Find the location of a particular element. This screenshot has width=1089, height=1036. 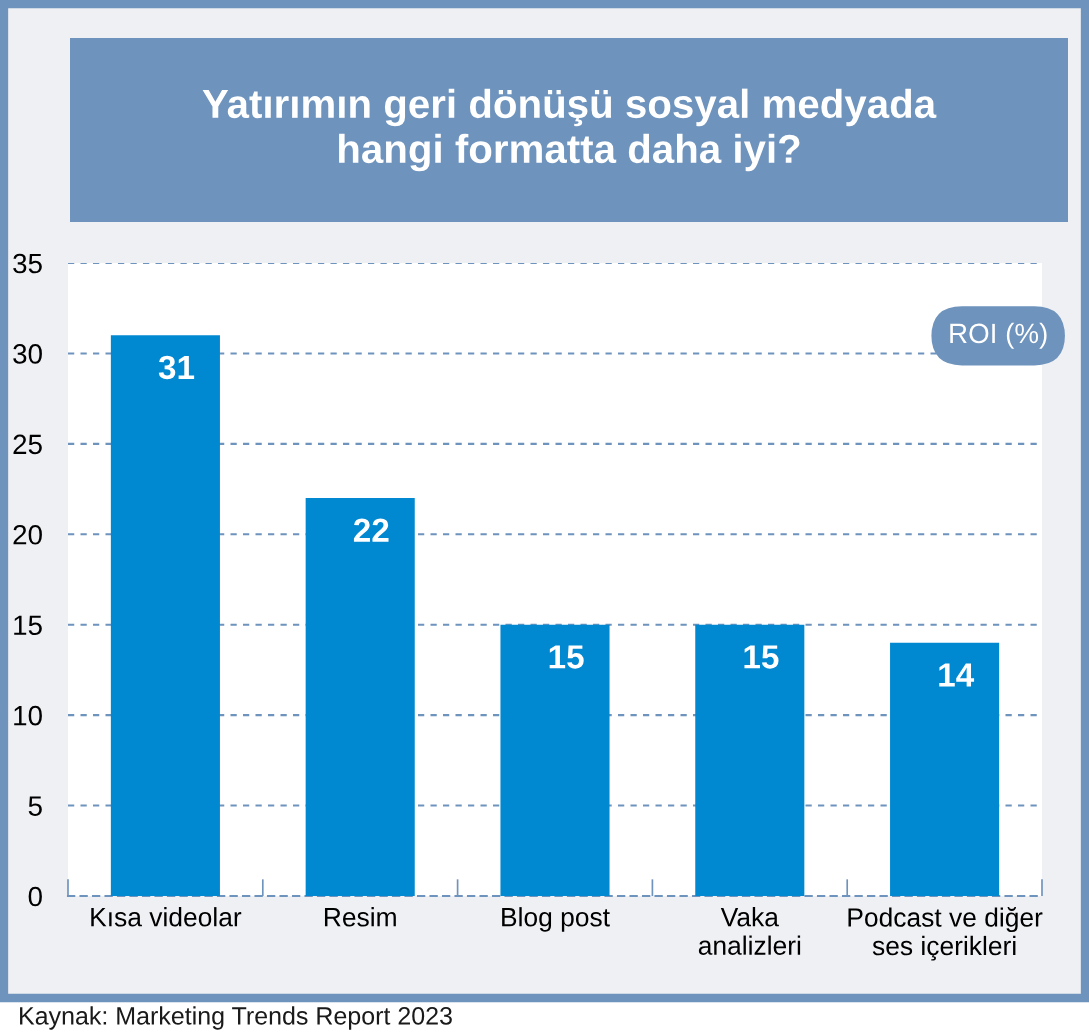

y-axis-title: ROI (%) is located at coordinates (998, 335).